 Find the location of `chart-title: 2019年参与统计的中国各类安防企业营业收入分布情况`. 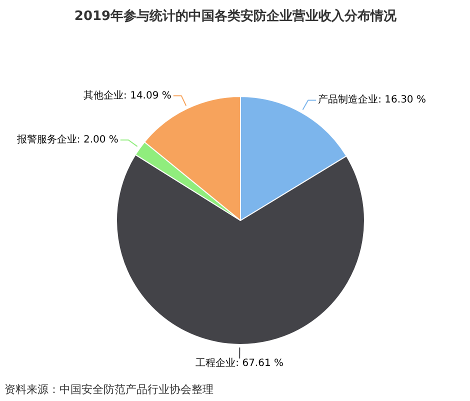

chart-title: 2019年参与统计的中国各类安防企业营业收入分布情况 is located at coordinates (236, 16).